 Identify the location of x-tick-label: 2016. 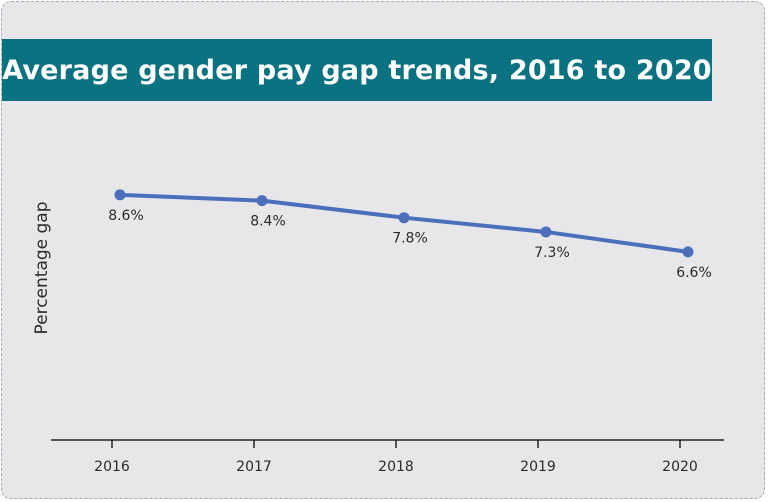
(112, 467).